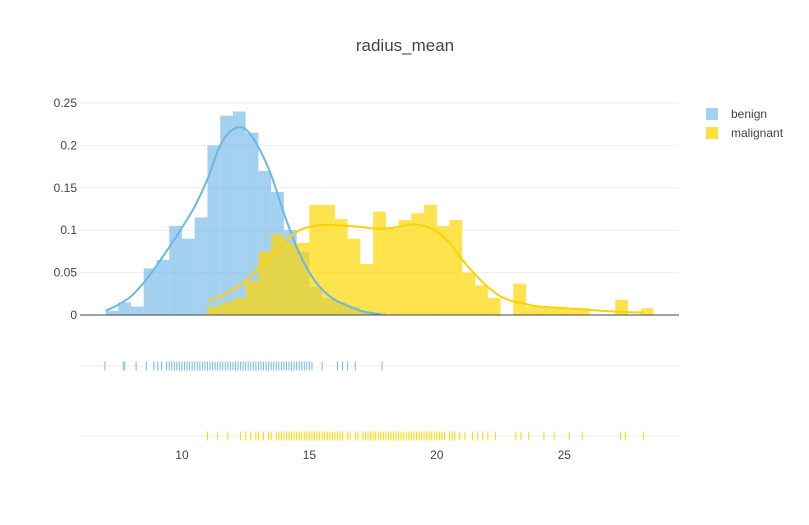  I want to click on y-tick-label: 0, so click(73, 315).